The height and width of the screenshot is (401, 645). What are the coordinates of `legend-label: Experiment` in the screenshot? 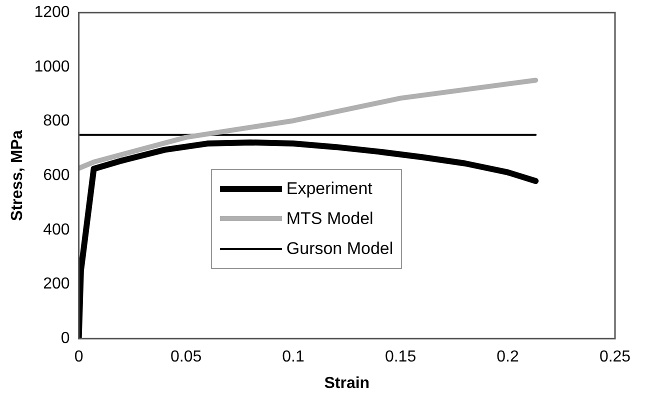 It's located at (329, 188).